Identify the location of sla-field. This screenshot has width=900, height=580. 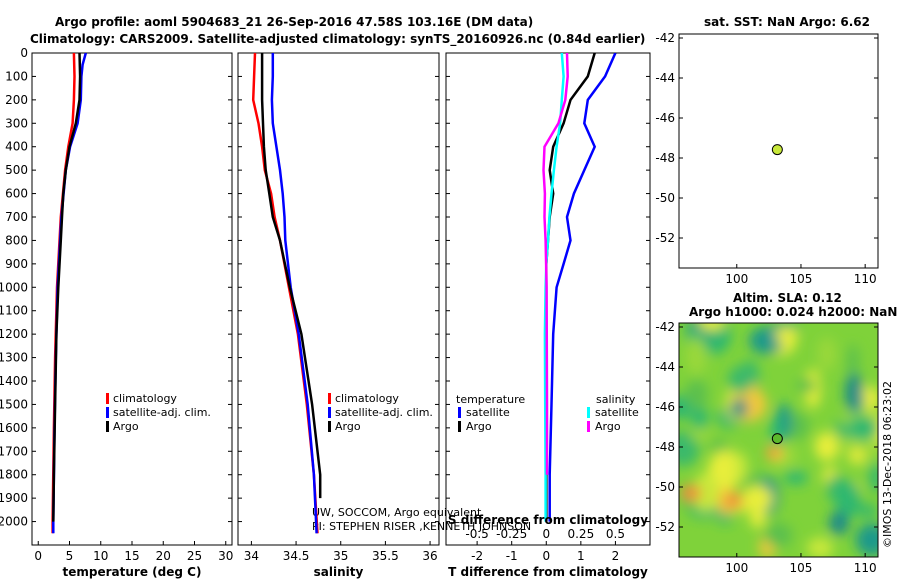
(778, 440).